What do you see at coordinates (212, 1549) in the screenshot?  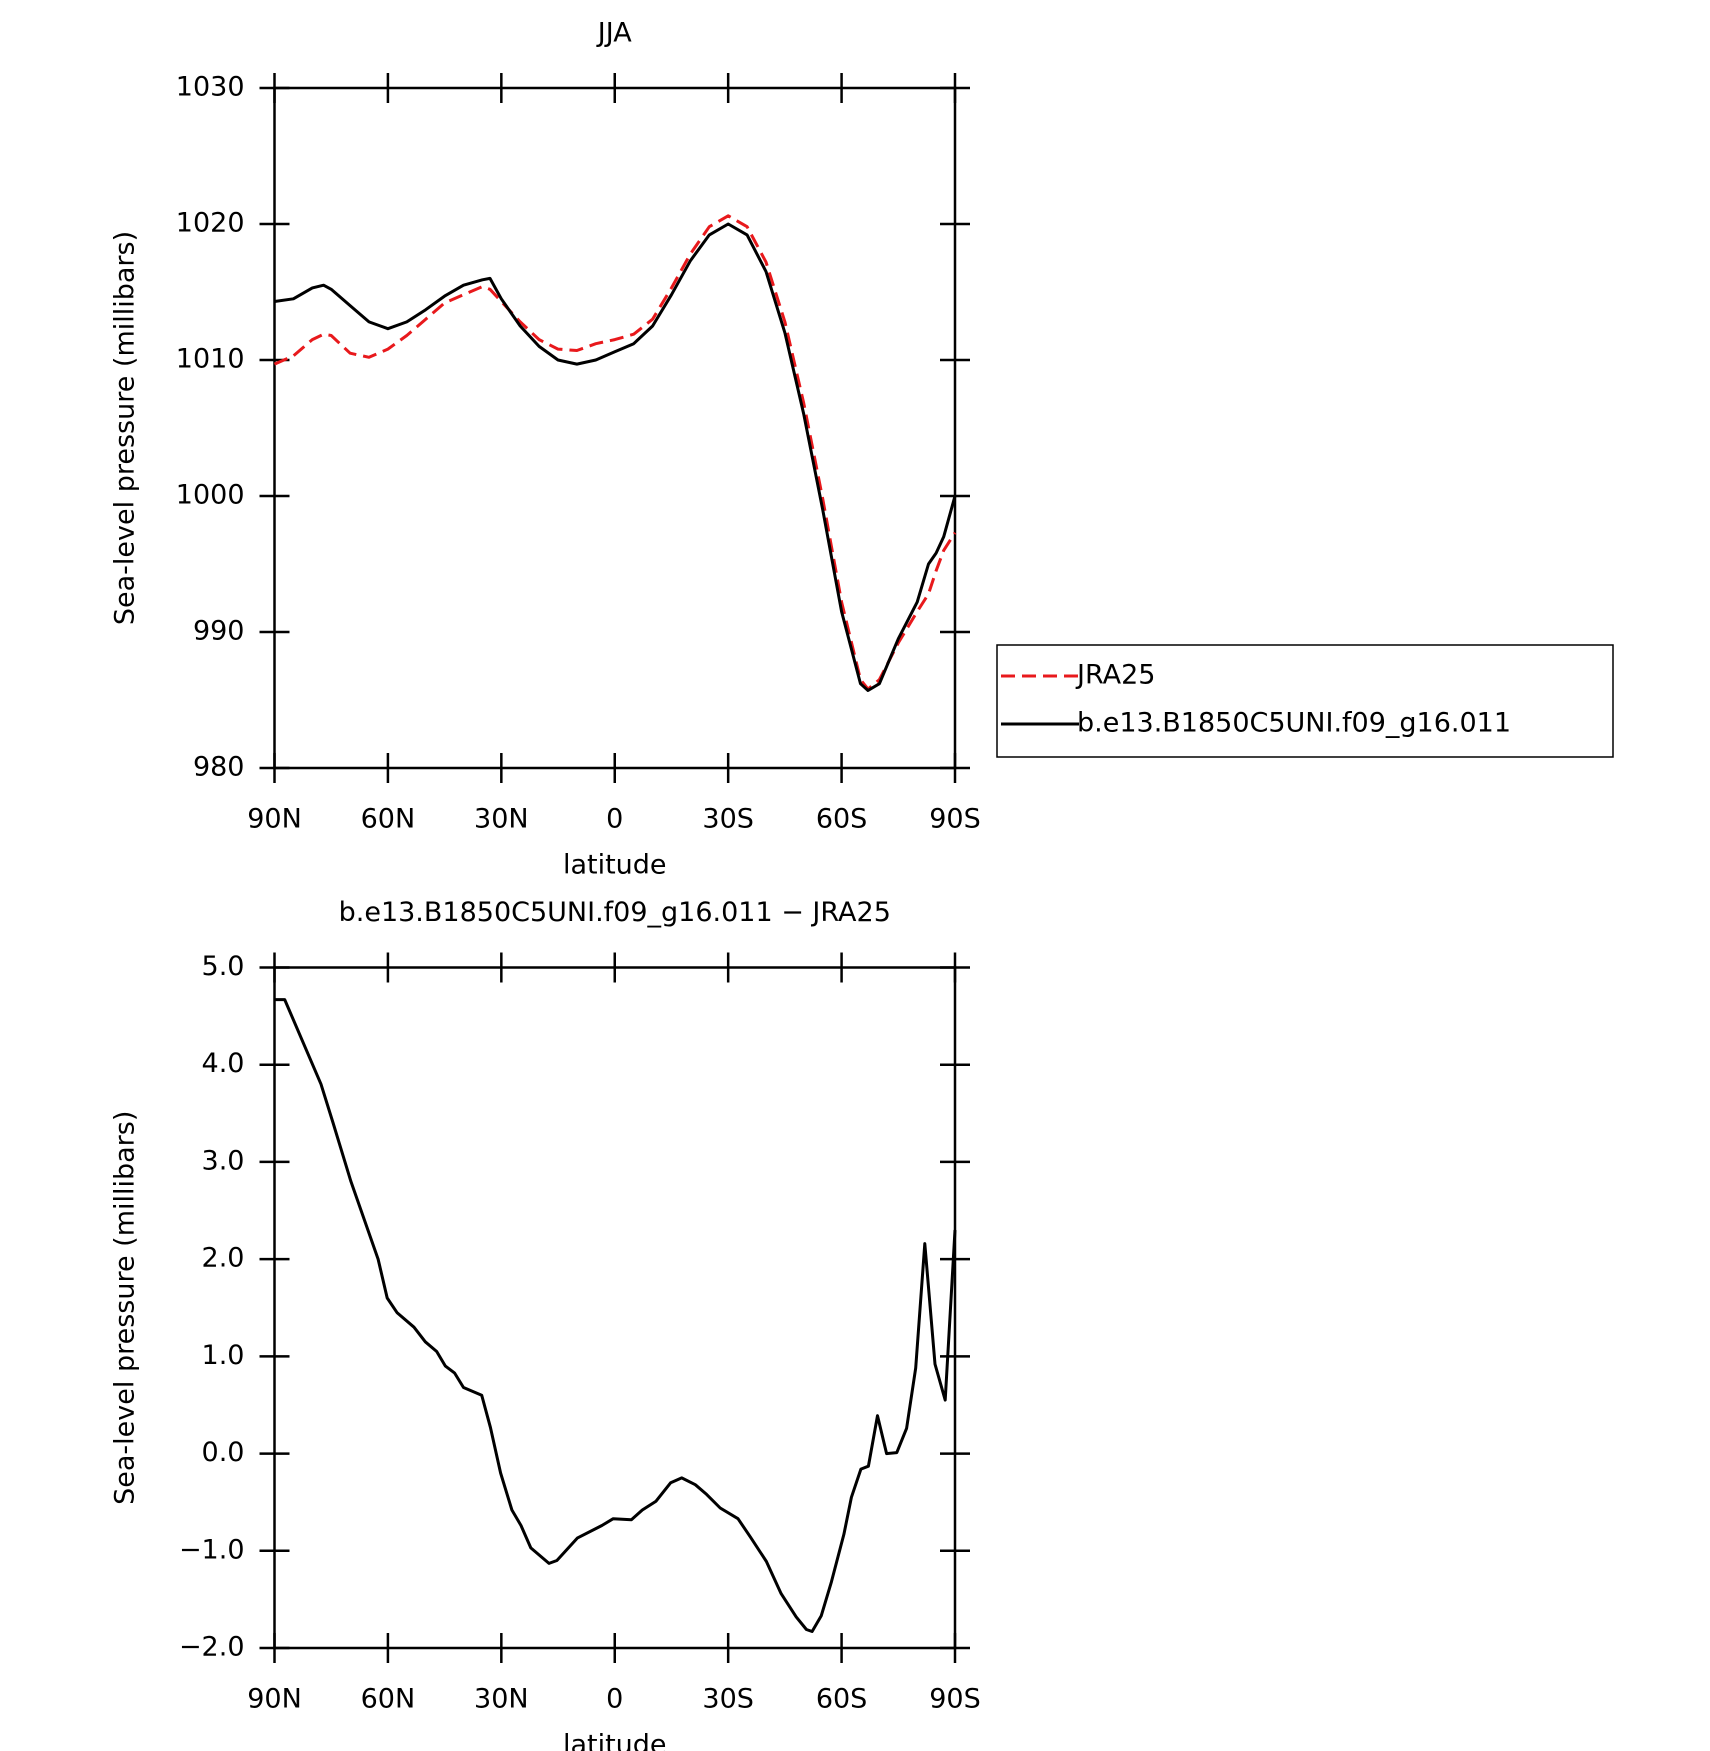 I see `y-tick-label: −1.0` at bounding box center [212, 1549].